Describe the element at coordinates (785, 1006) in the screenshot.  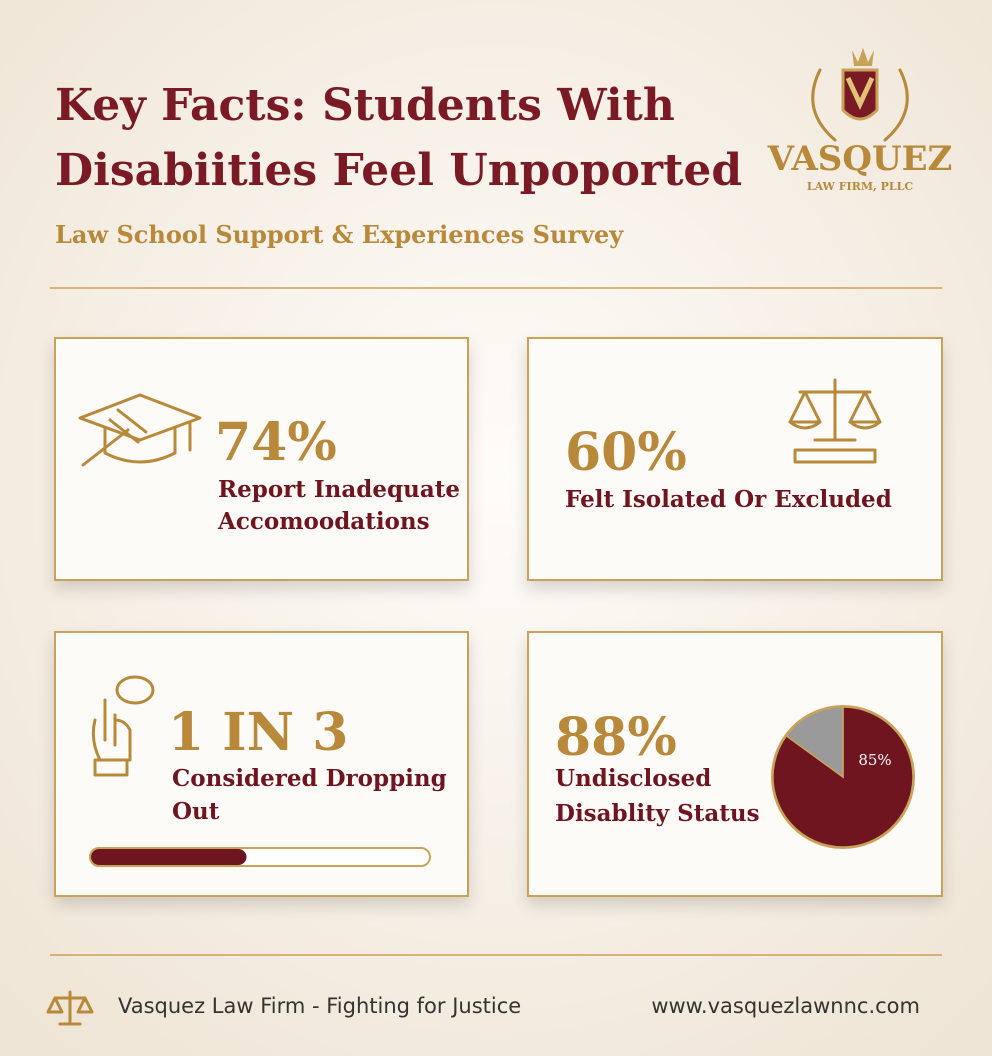
I see `footer-right: www.vasquezlawnnc.com` at that location.